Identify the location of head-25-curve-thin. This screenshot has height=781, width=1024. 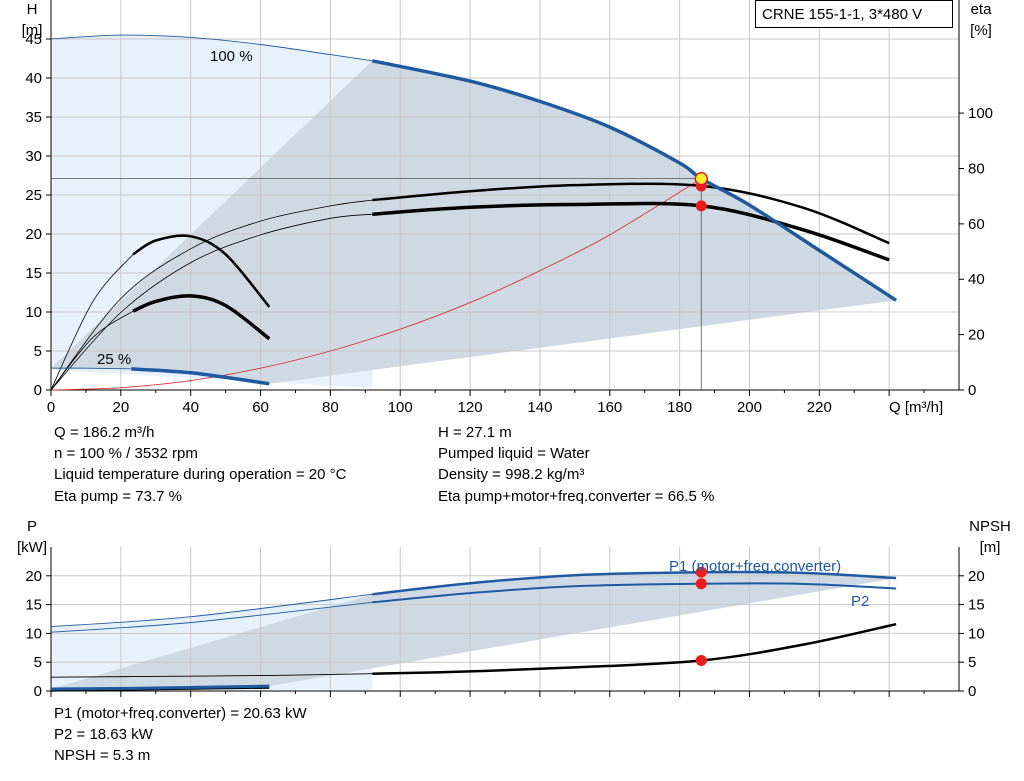
(91, 368).